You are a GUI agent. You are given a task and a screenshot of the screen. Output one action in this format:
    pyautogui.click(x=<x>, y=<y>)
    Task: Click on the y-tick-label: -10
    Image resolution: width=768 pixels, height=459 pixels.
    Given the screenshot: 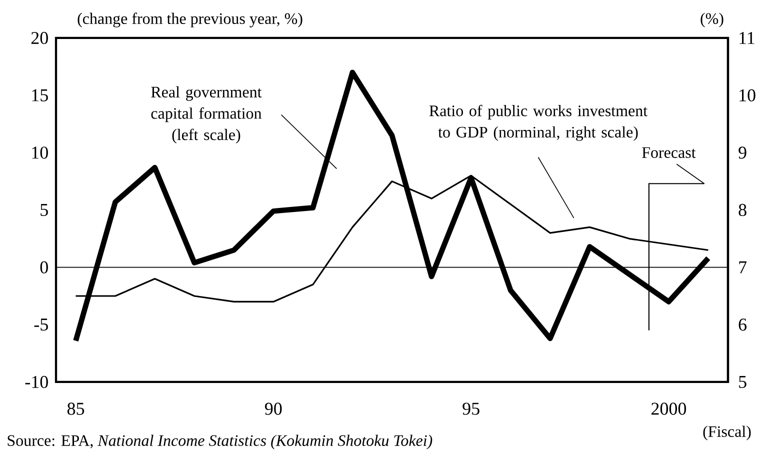 What is the action you would take?
    pyautogui.click(x=36, y=382)
    